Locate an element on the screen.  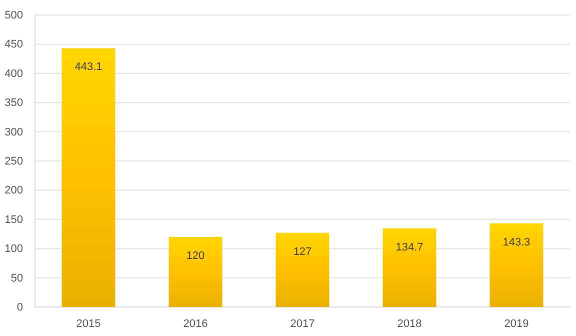
y-tick-label: 0 is located at coordinates (19, 308).